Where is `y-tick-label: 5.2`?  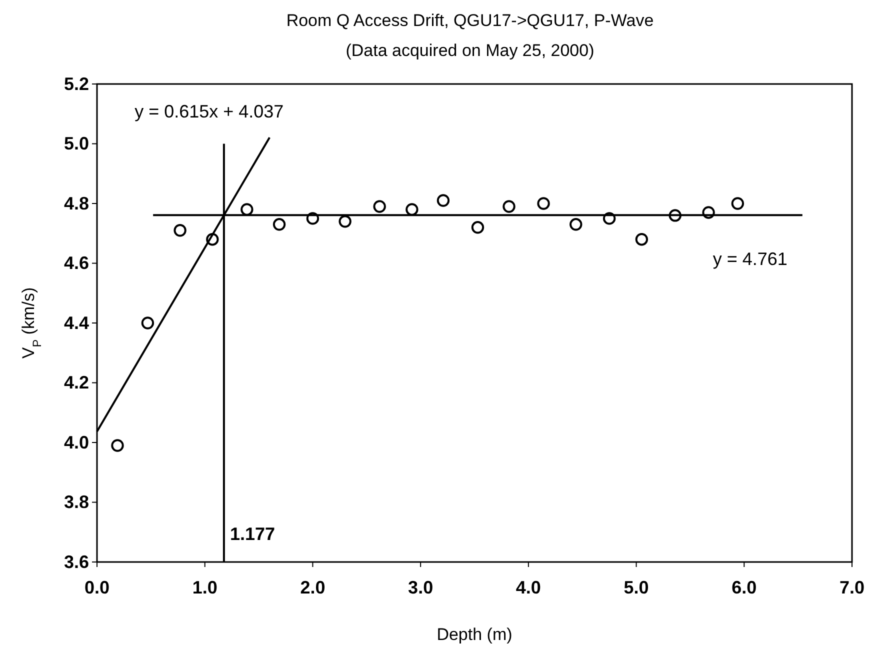
y-tick-label: 5.2 is located at coordinates (76, 84).